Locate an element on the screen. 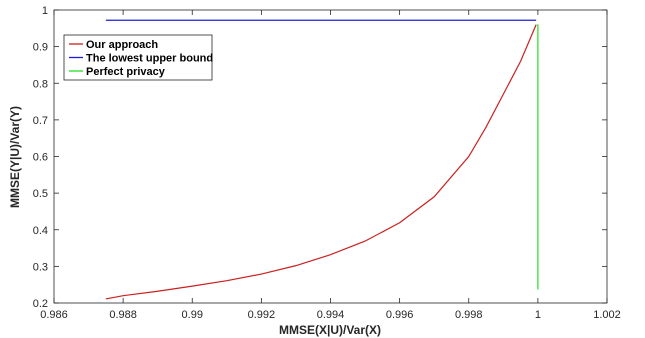 The height and width of the screenshot is (338, 645). x-tick-label: 0.996 is located at coordinates (400, 315).